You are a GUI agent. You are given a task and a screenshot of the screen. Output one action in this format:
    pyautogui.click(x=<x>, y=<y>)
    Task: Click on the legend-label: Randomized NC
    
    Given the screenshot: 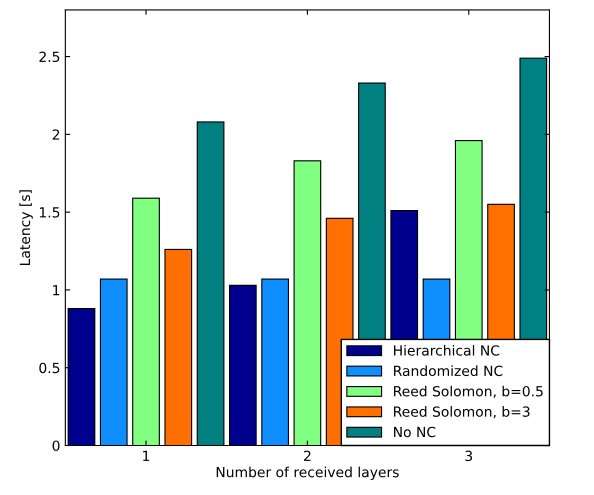 What is the action you would take?
    pyautogui.click(x=448, y=370)
    